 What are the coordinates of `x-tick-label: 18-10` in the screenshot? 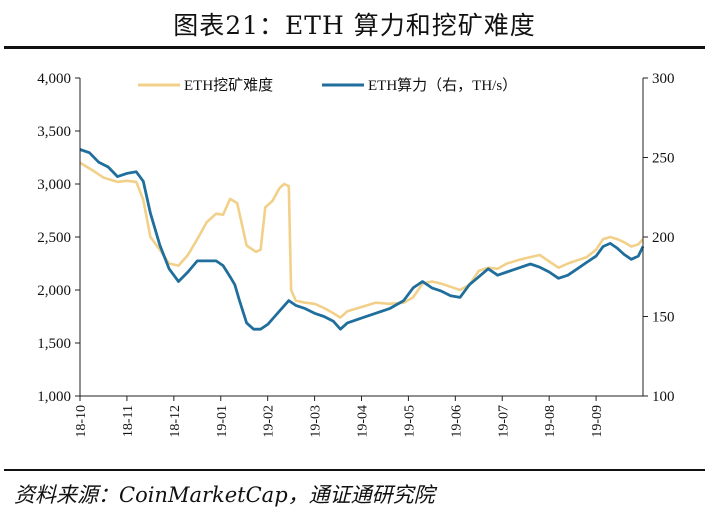 It's located at (81, 421).